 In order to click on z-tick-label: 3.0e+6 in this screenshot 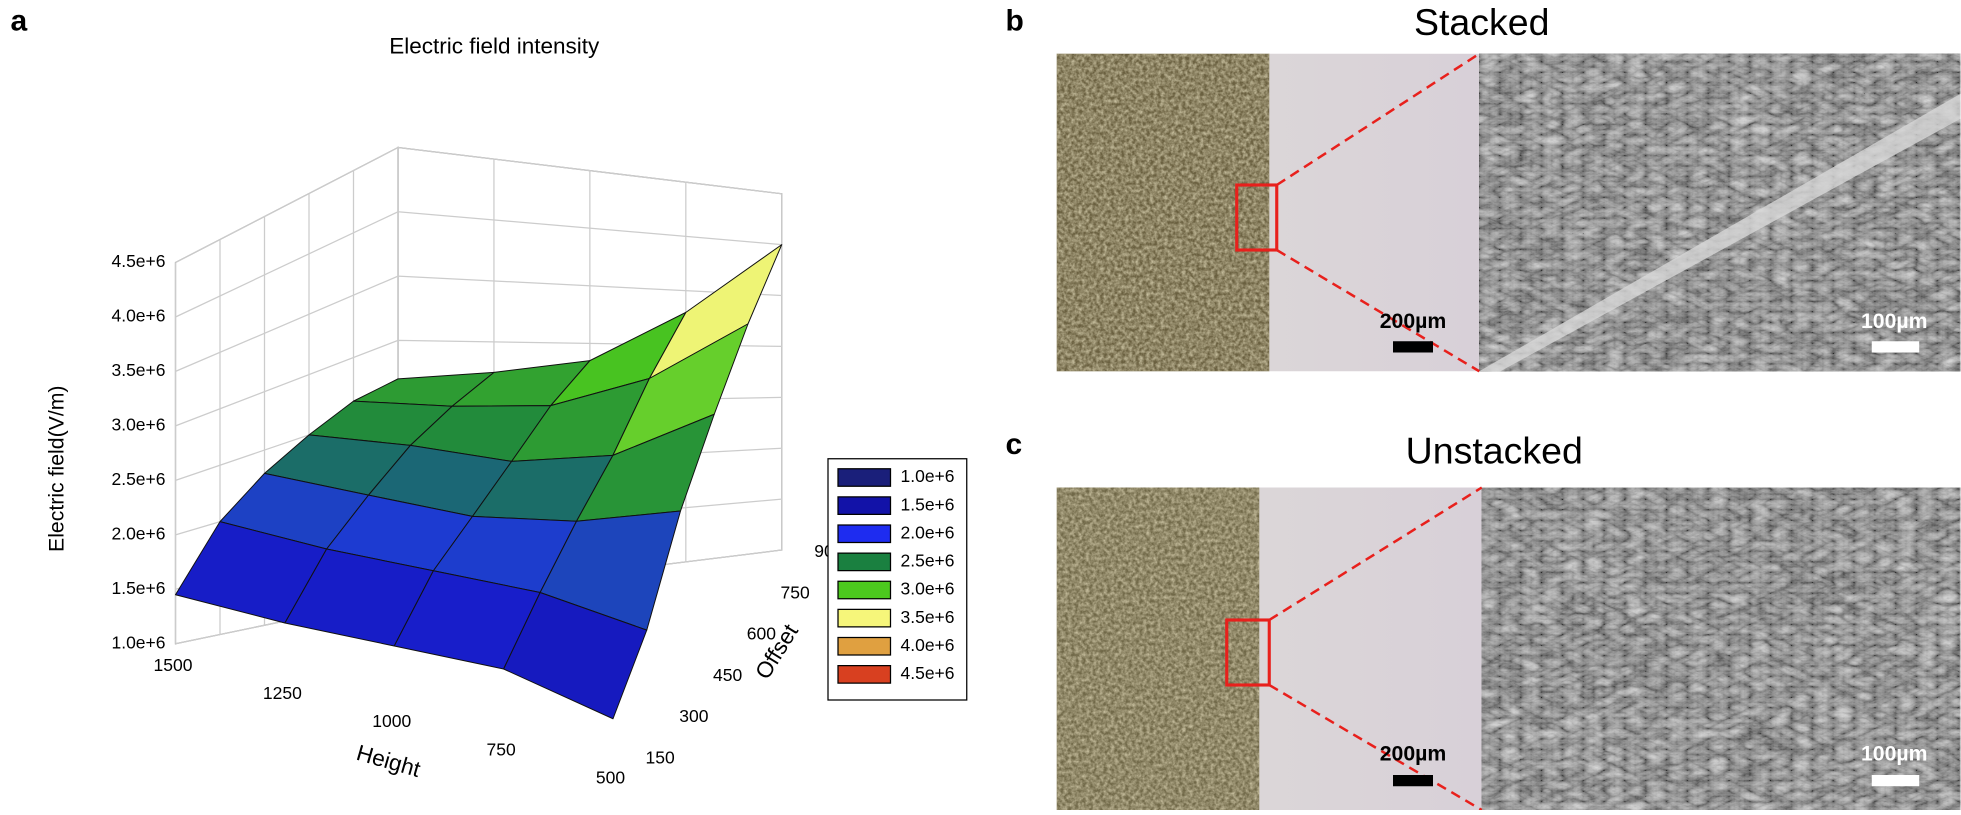, I will do `click(138, 425)`.